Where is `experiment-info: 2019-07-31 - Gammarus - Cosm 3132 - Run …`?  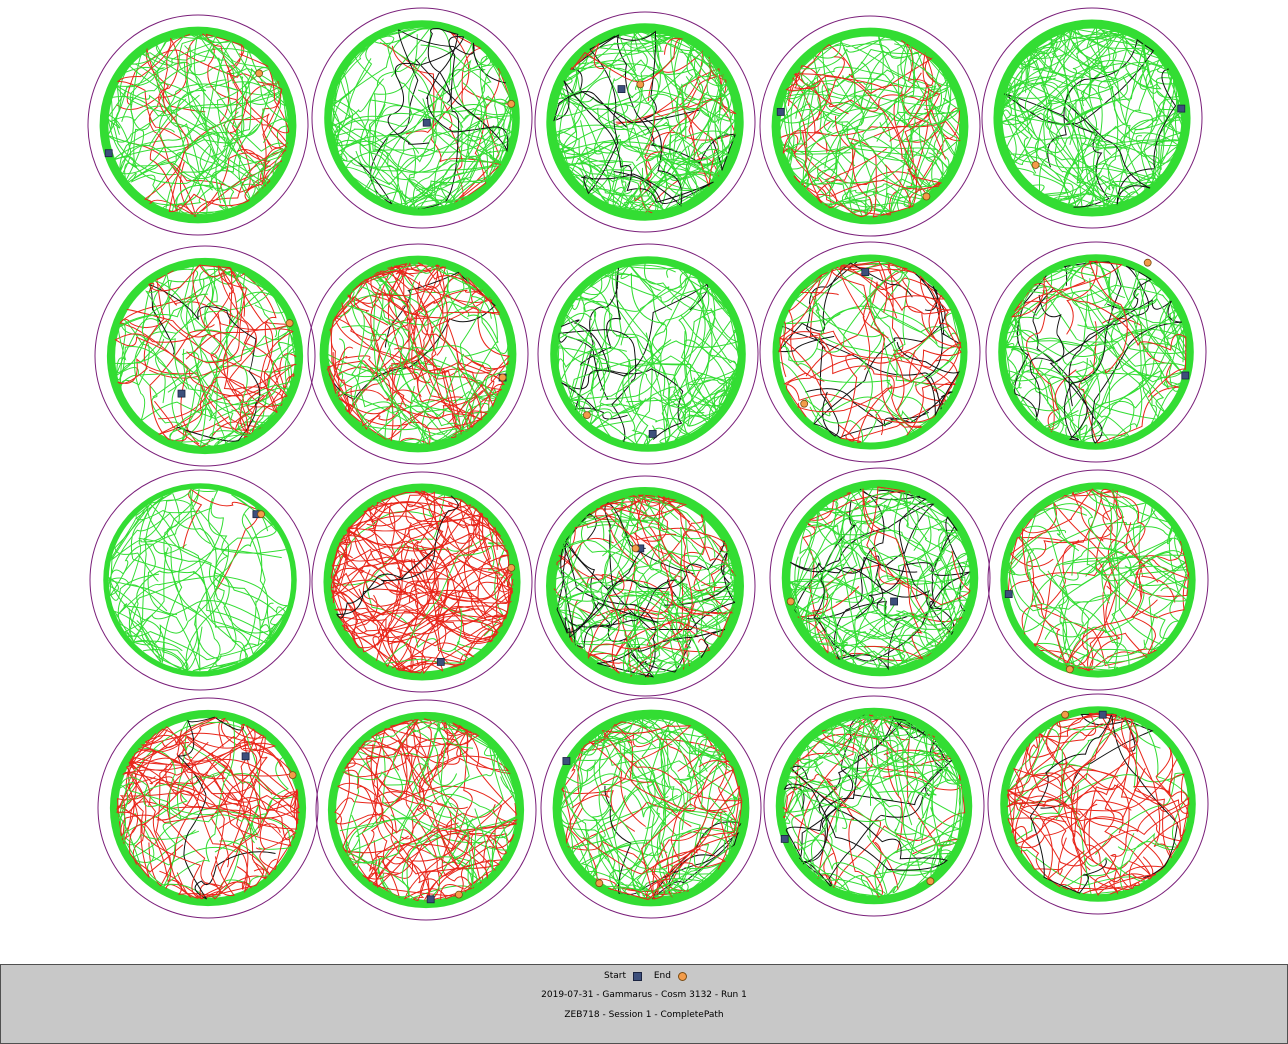
experiment-info: 2019-07-31 - Gammarus - Cosm 3132 - Run … is located at coordinates (644, 995).